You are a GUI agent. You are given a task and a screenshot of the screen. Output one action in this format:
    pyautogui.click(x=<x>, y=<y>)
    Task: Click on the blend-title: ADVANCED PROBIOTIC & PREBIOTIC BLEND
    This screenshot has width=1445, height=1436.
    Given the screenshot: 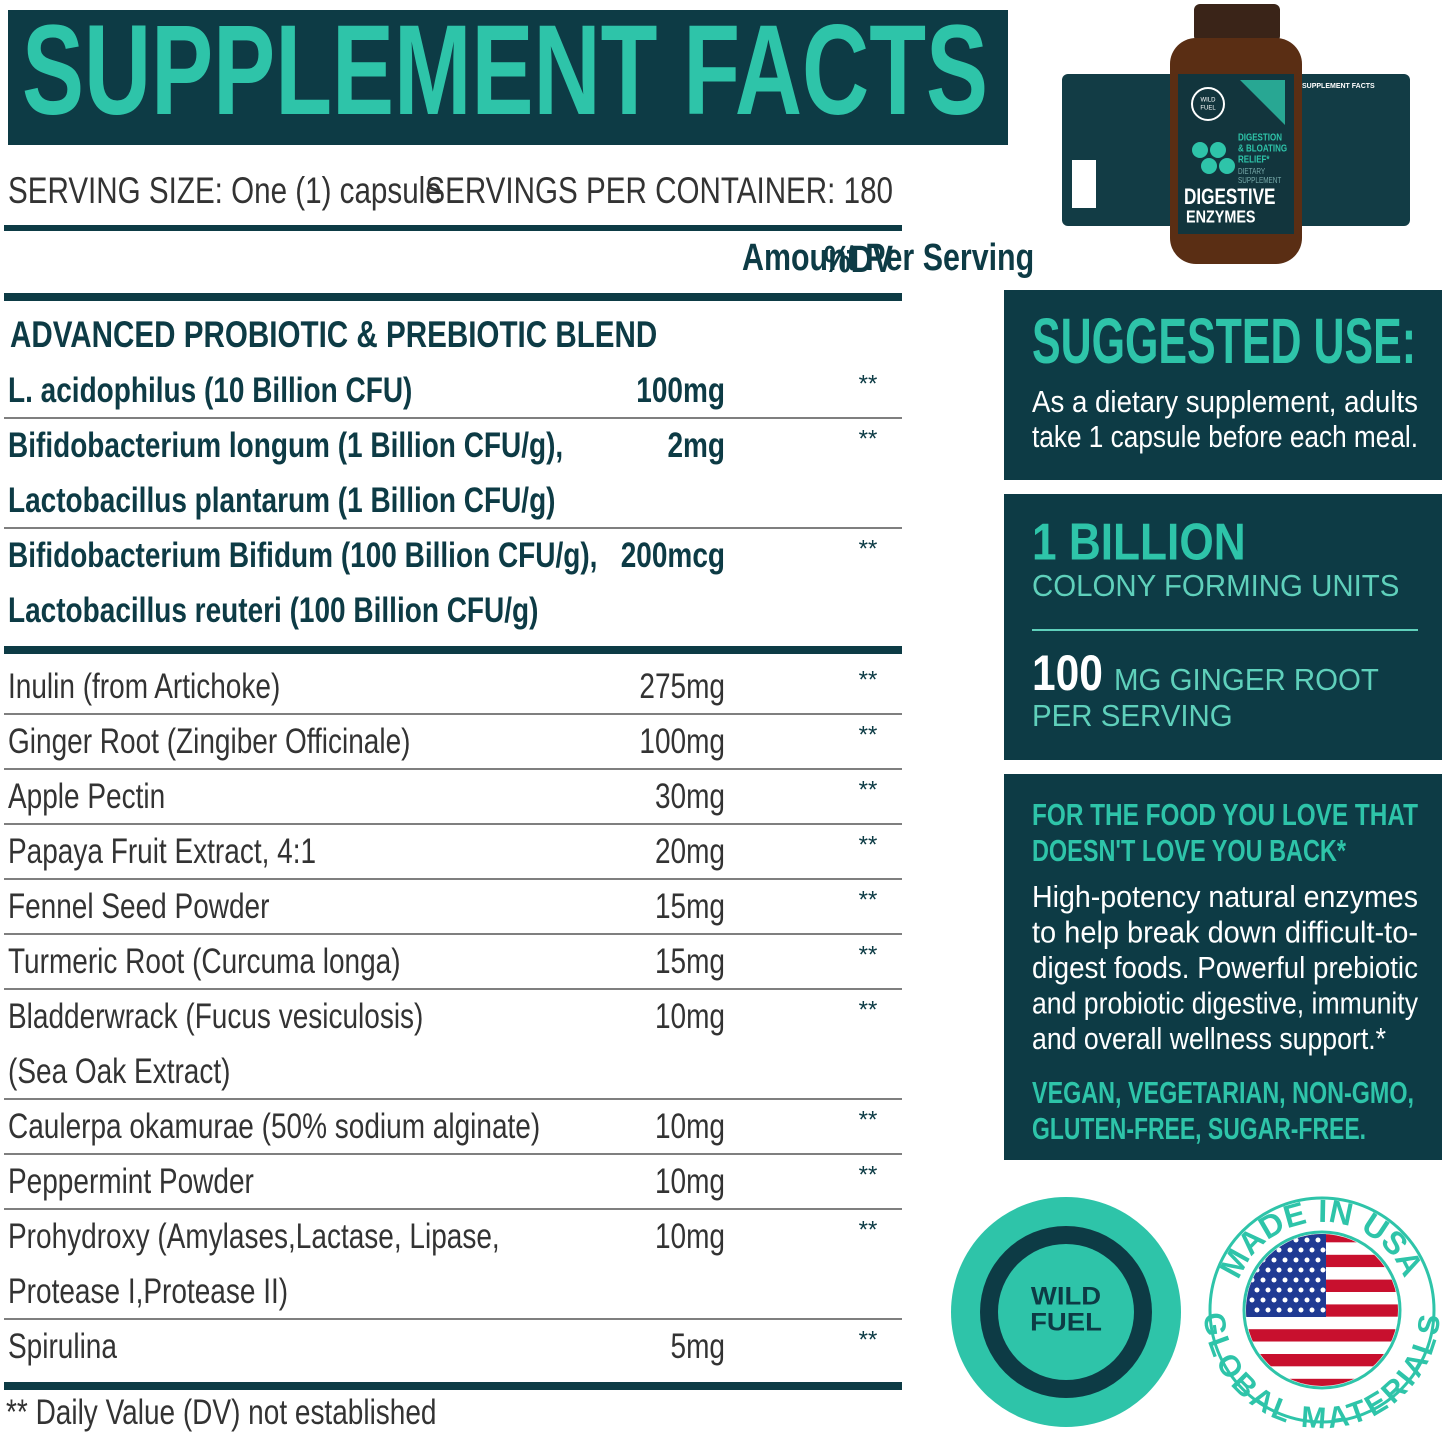 What is the action you would take?
    pyautogui.click(x=333, y=335)
    